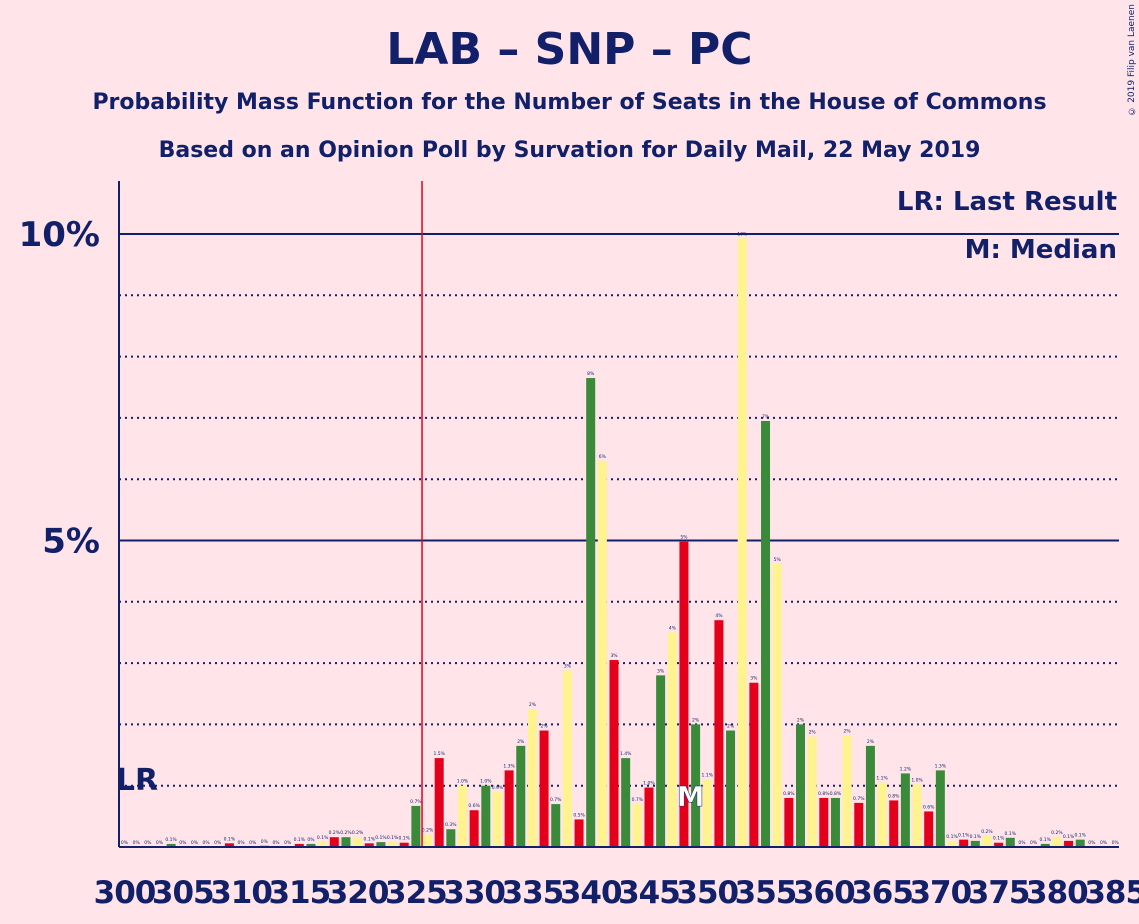 The width and height of the screenshot is (1139, 924). I want to click on data-label: 10%, so click(742, 234).